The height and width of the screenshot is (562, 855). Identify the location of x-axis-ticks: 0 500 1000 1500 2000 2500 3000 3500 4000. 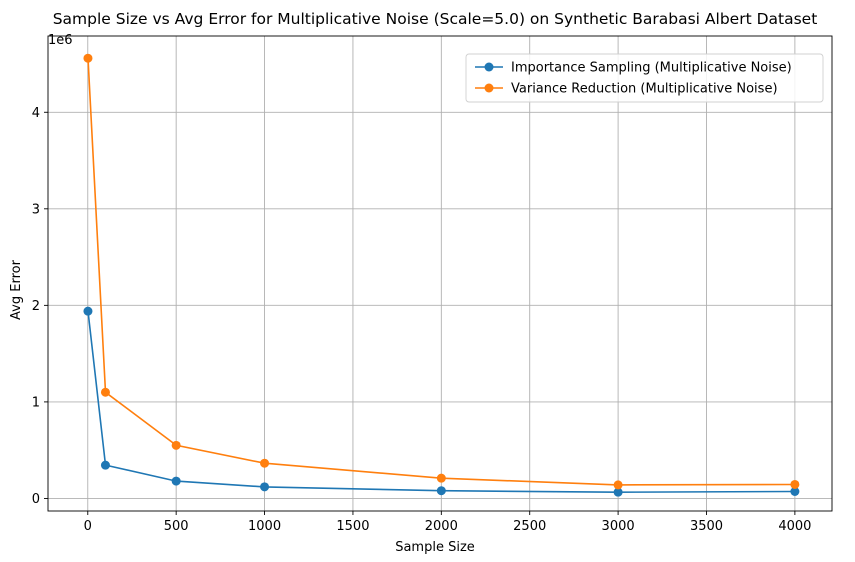
(447, 522).